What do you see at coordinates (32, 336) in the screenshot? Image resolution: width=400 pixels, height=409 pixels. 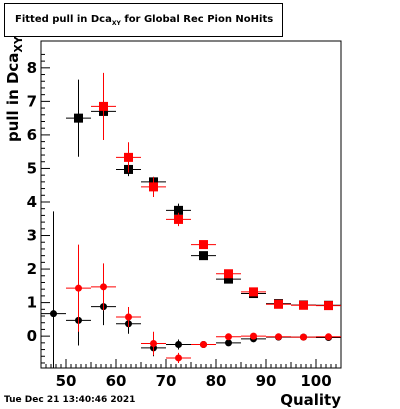 I see `y-tick-label: 0` at bounding box center [32, 336].